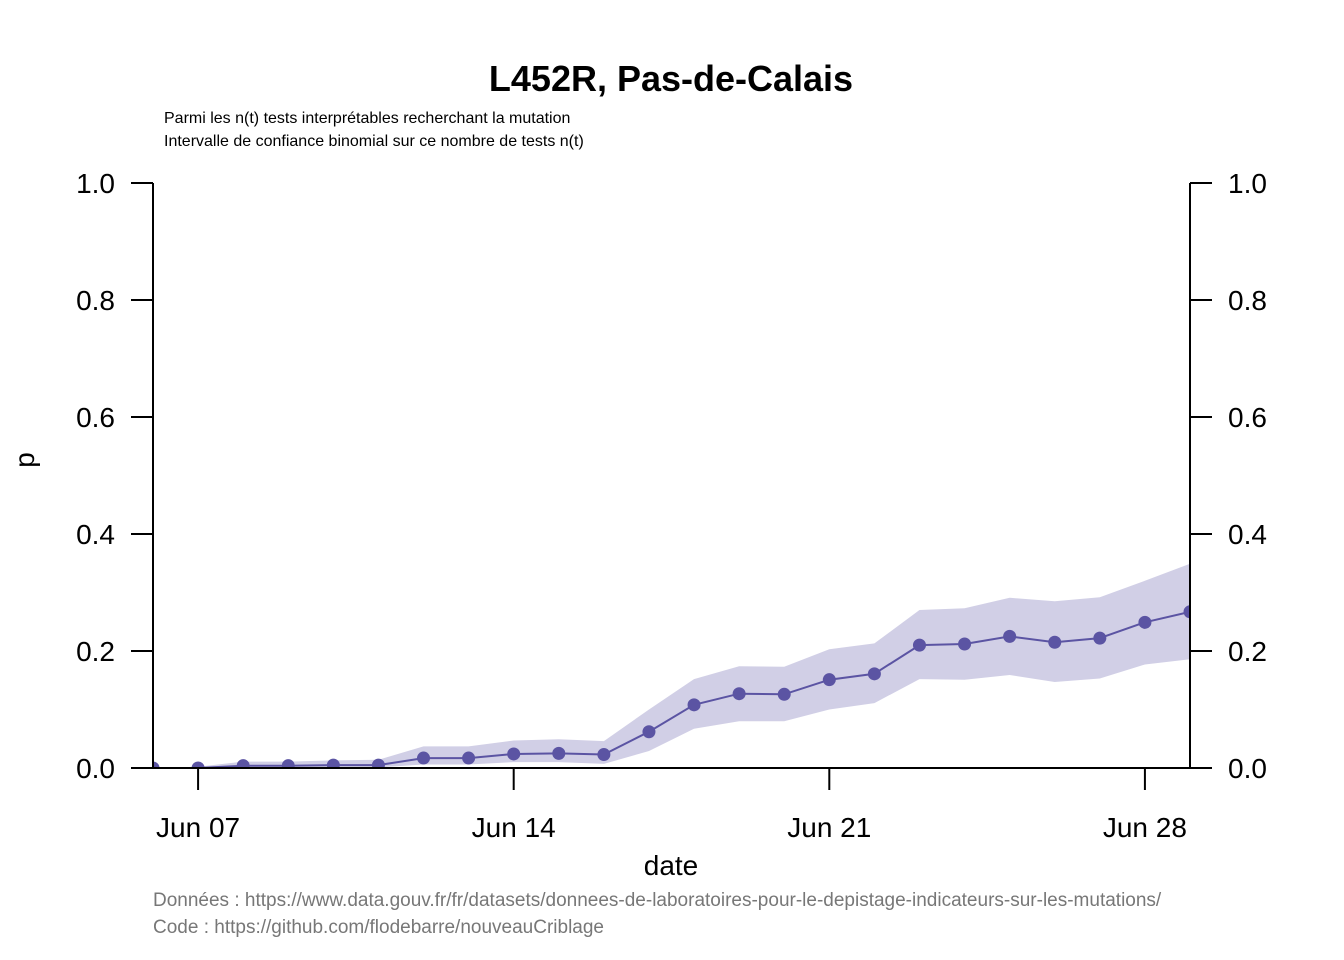 This screenshot has width=1344, height=960. What do you see at coordinates (95, 300) in the screenshot?
I see `y-tick-label-left: 0.8` at bounding box center [95, 300].